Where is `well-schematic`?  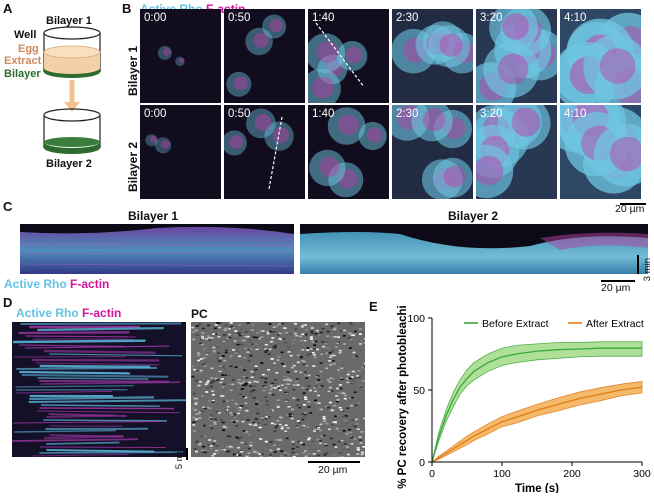 well-schematic is located at coordinates (72, 90).